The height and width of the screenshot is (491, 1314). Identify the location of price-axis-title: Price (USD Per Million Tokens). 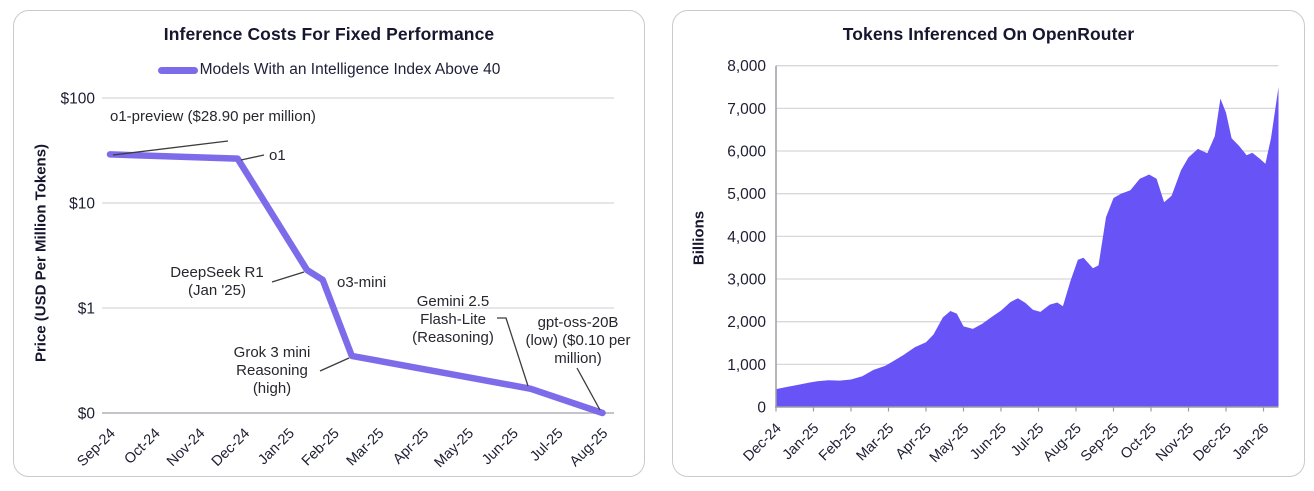
(41, 253).